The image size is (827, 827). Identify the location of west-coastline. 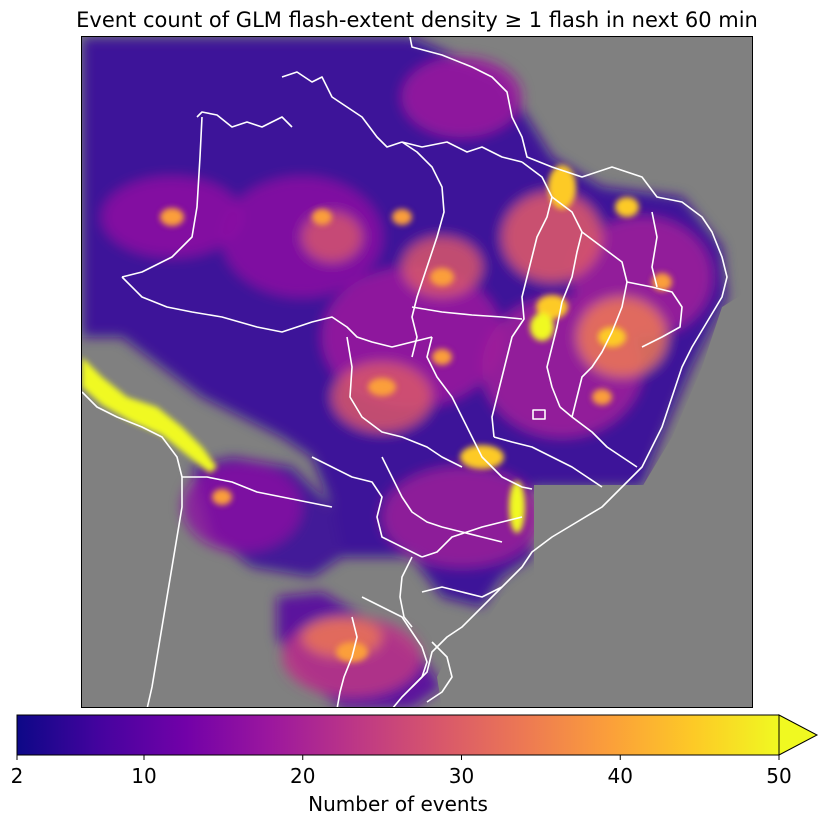
(132, 549).